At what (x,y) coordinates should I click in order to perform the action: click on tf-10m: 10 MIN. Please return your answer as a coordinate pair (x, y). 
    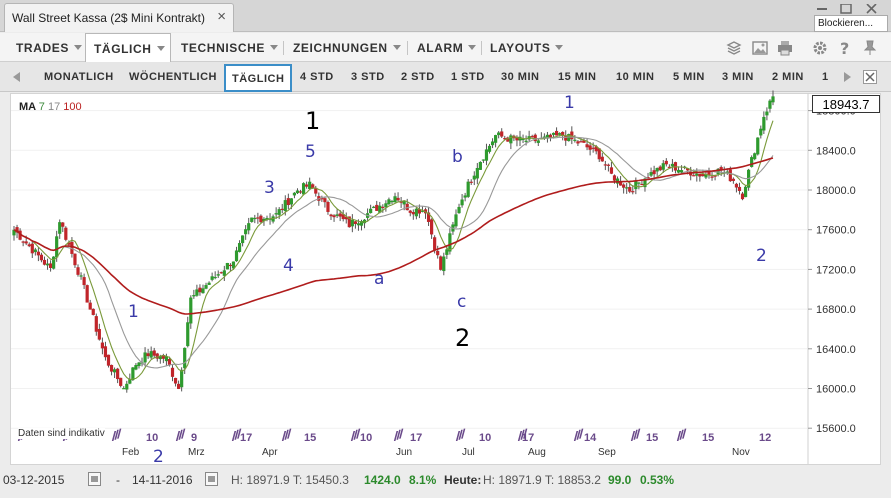
    Looking at the image, I should click on (635, 77).